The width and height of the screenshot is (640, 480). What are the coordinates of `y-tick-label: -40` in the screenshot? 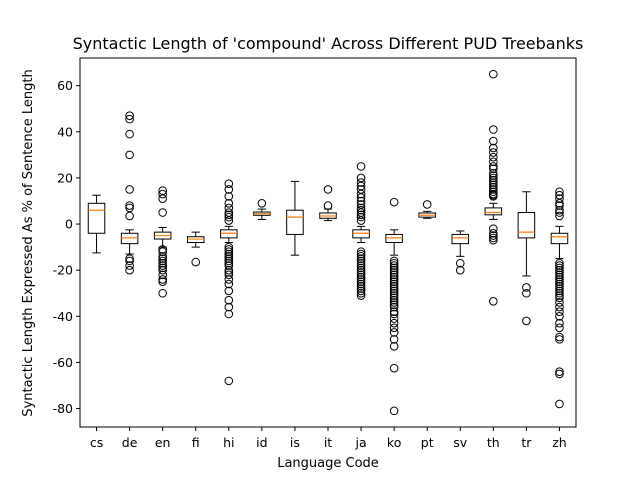 It's located at (63, 316).